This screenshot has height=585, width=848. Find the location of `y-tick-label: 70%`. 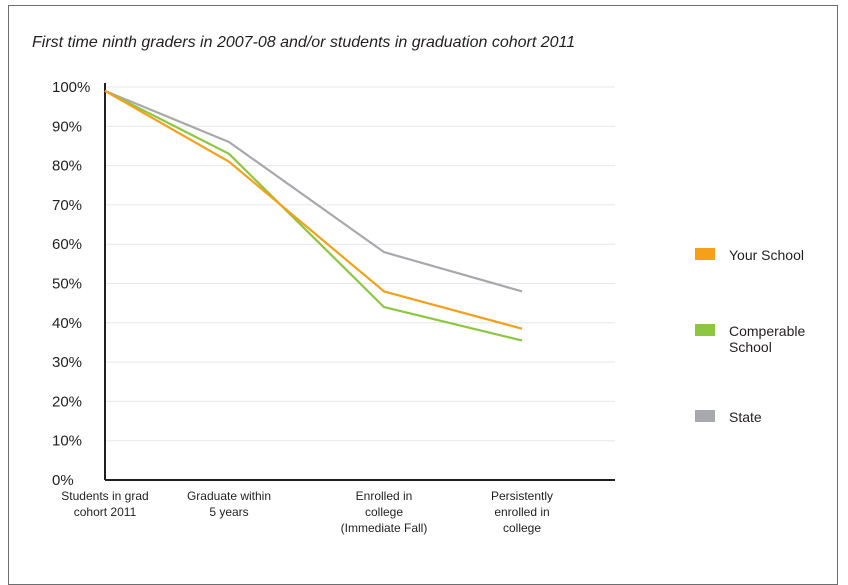

y-tick-label: 70% is located at coordinates (67, 205).